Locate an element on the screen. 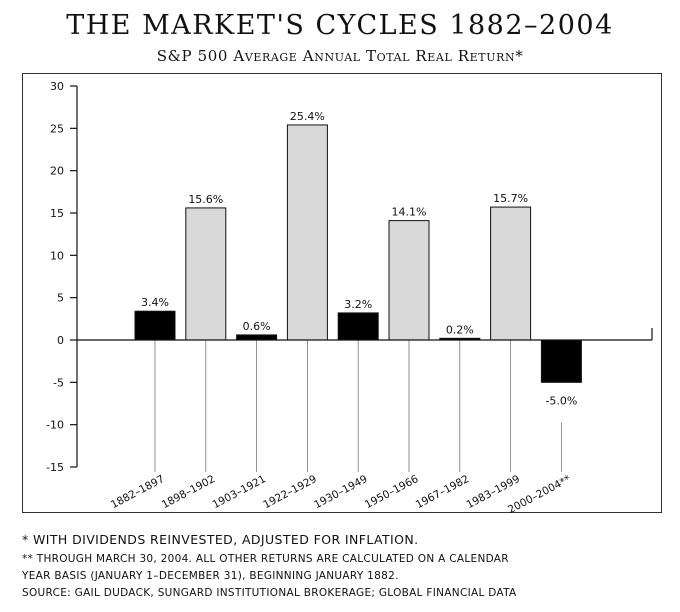  y-tick-label: 30 is located at coordinates (57, 86).